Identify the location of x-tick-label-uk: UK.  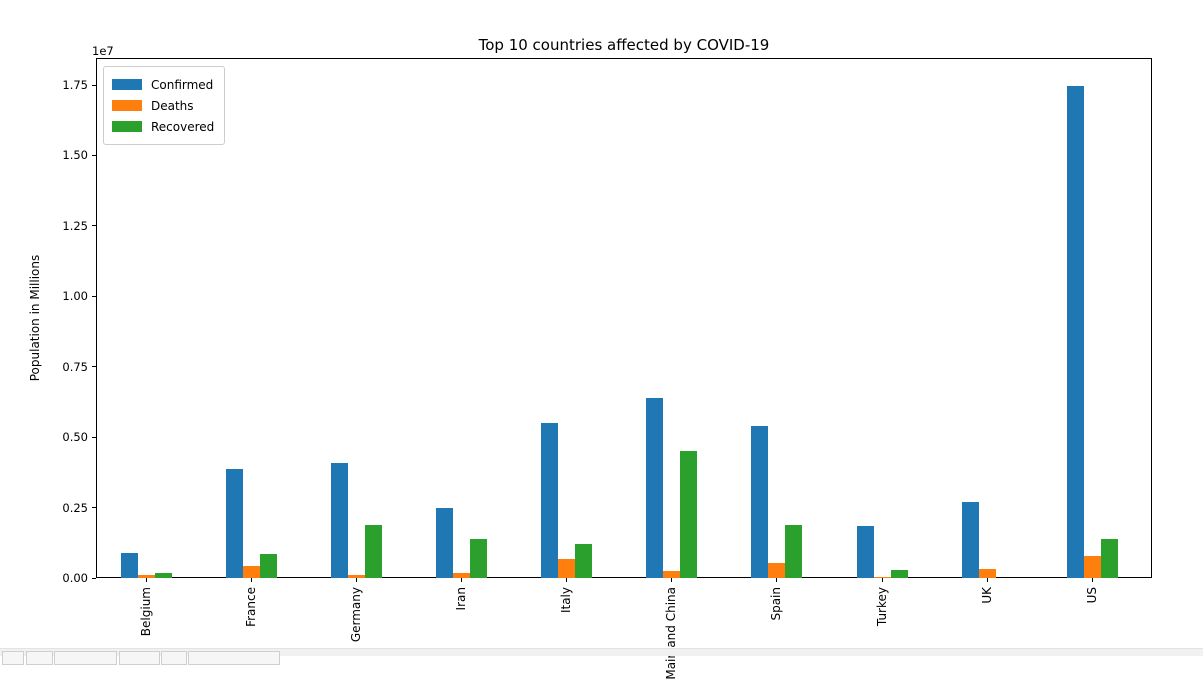
(986, 595).